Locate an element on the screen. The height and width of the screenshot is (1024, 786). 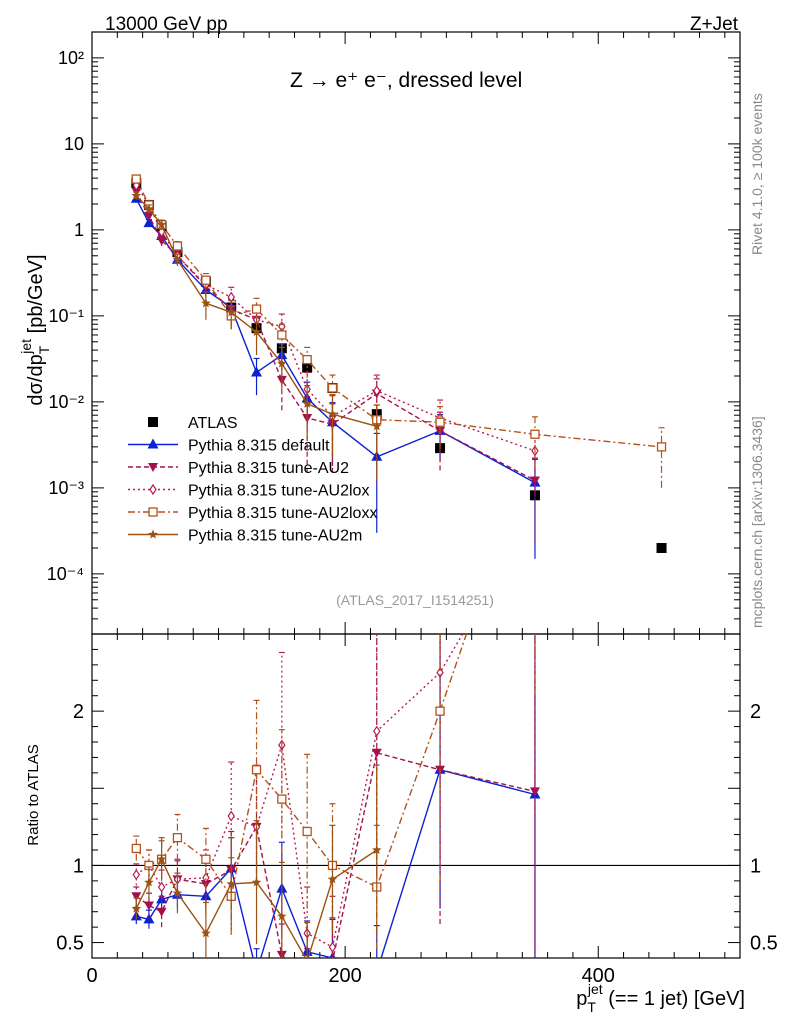
ratio-point-default is located at coordinates (149, 918).